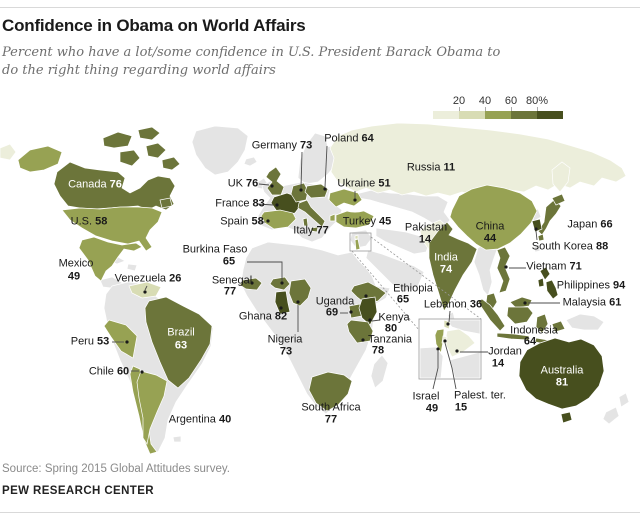  What do you see at coordinates (435, 370) in the screenshot?
I see `leader-israel` at bounding box center [435, 370].